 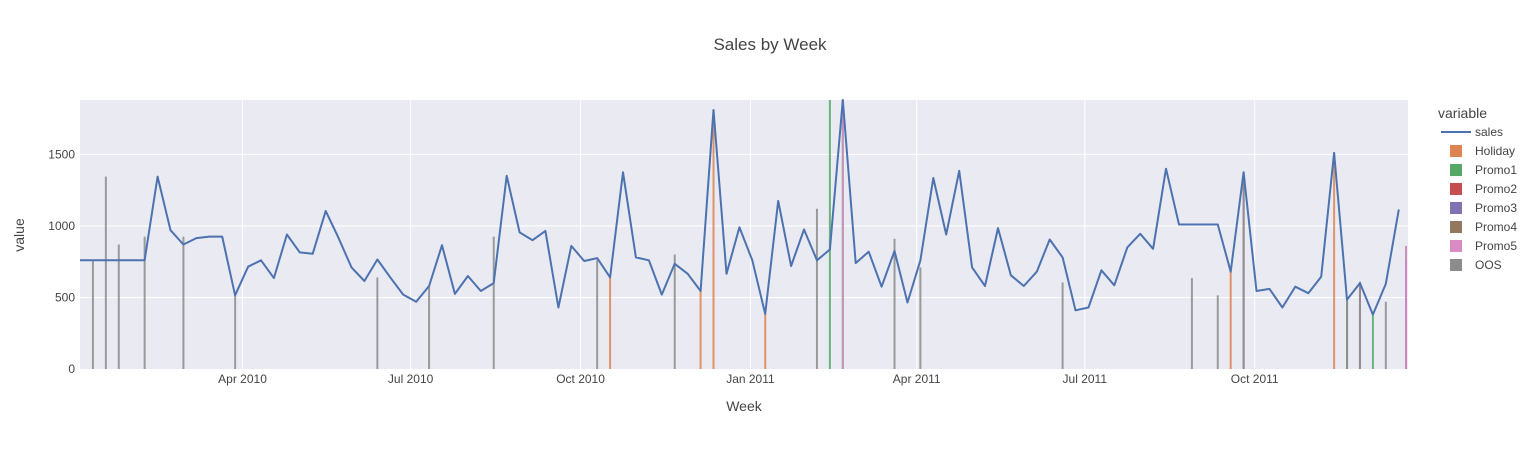 What do you see at coordinates (1496, 246) in the screenshot?
I see `legend-label-promo5: Promo5` at bounding box center [1496, 246].